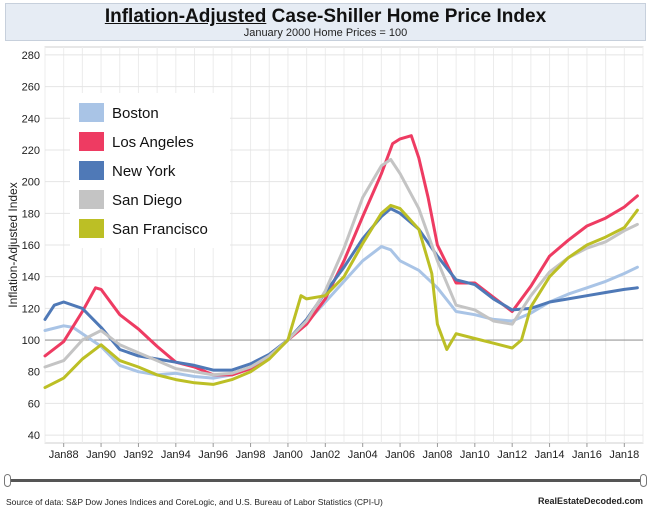  I want to click on x-tick-label: Jan14, so click(550, 455).